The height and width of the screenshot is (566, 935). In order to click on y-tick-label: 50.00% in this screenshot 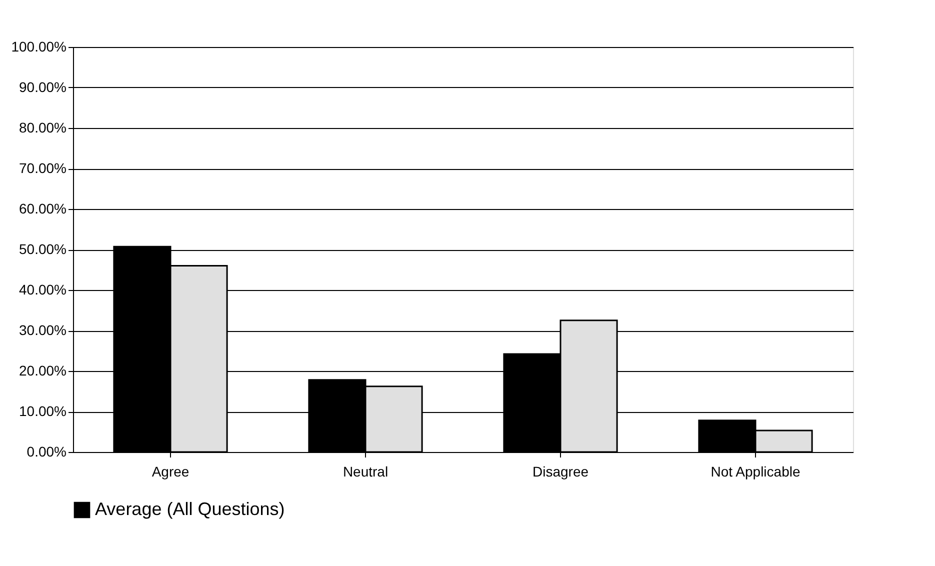, I will do `click(42, 249)`.